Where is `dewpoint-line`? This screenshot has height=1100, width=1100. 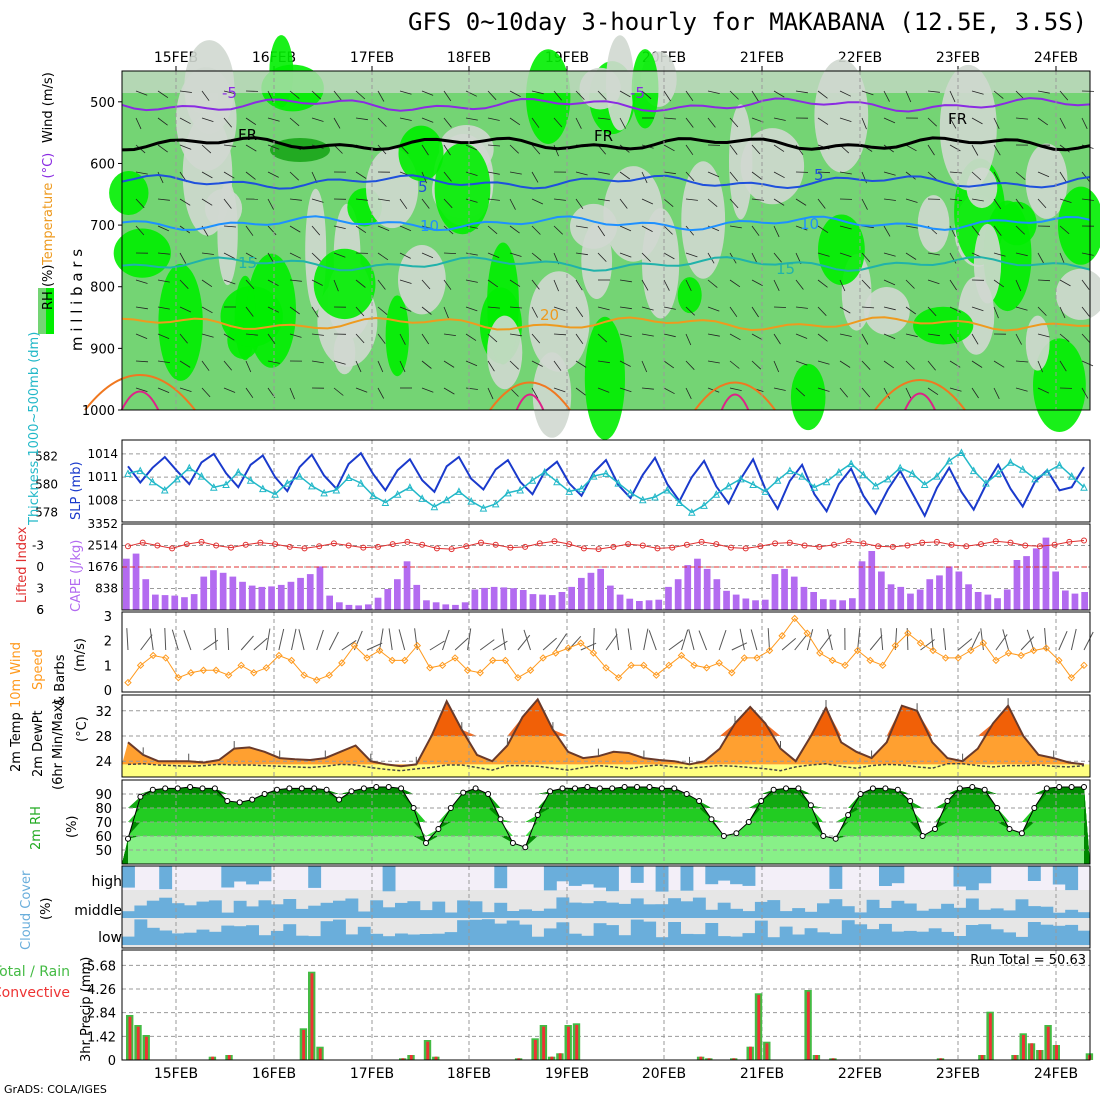 dewpoint-line is located at coordinates (606, 767).